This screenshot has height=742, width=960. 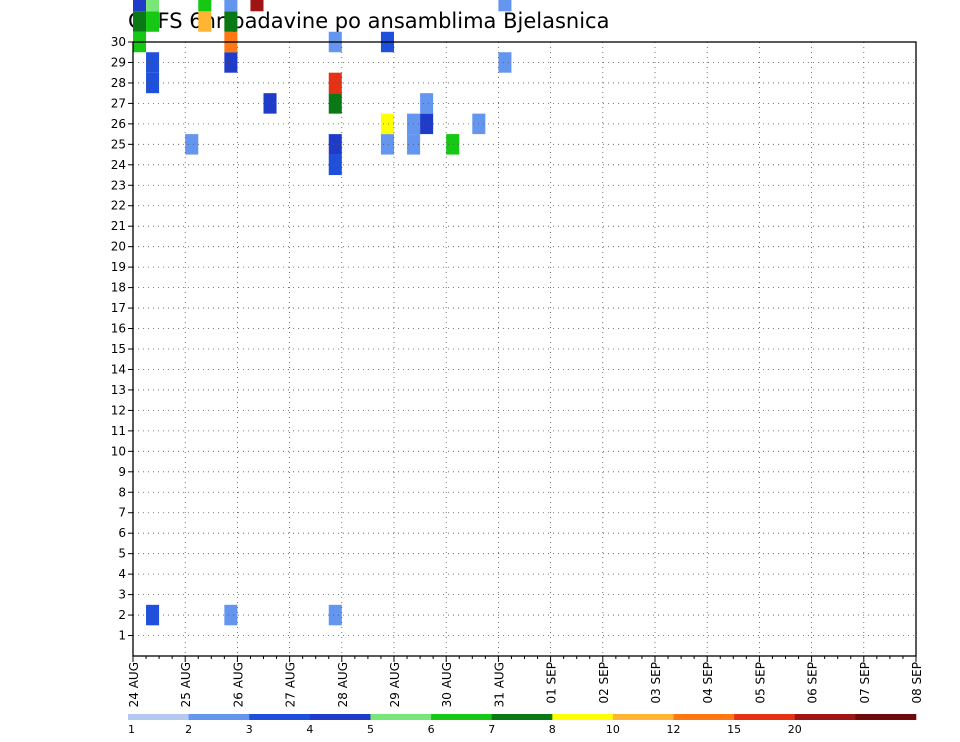 I want to click on x-tick-label: 08 SEP, so click(x=917, y=683).